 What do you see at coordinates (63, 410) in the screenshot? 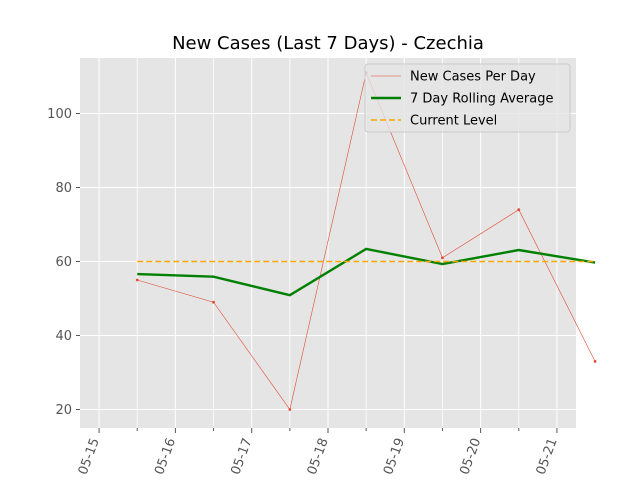
I see `y-tick-label: 20` at bounding box center [63, 410].